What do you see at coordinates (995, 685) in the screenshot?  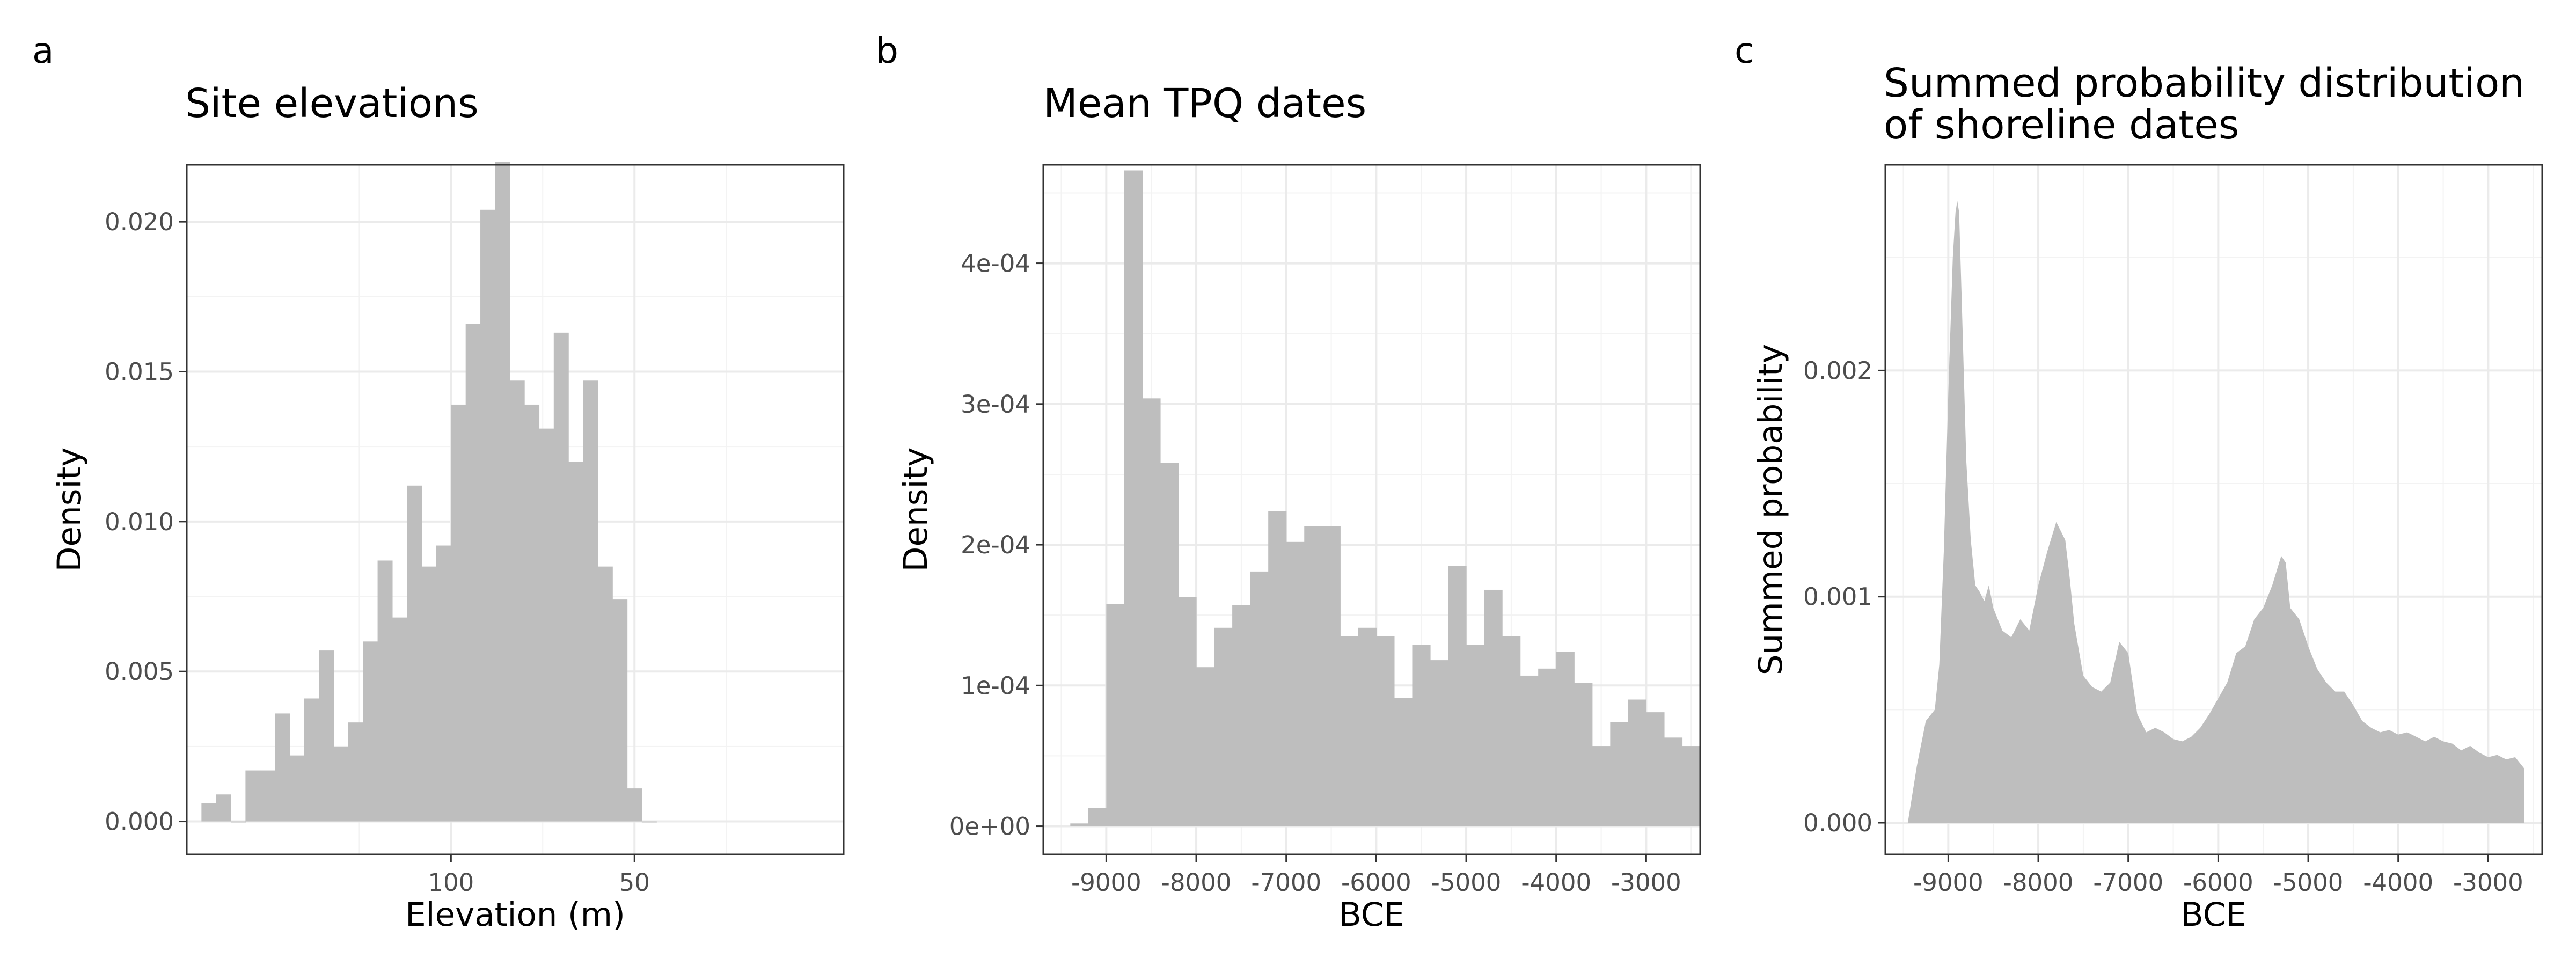 I see `y-tick-label: 1e-04` at bounding box center [995, 685].